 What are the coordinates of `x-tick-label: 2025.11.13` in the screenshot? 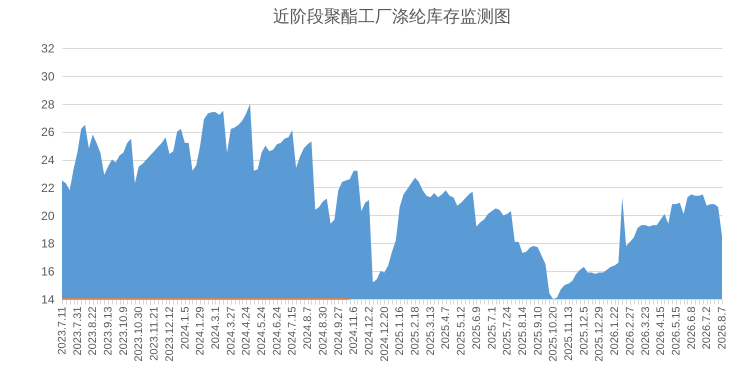 It's located at (569, 333).